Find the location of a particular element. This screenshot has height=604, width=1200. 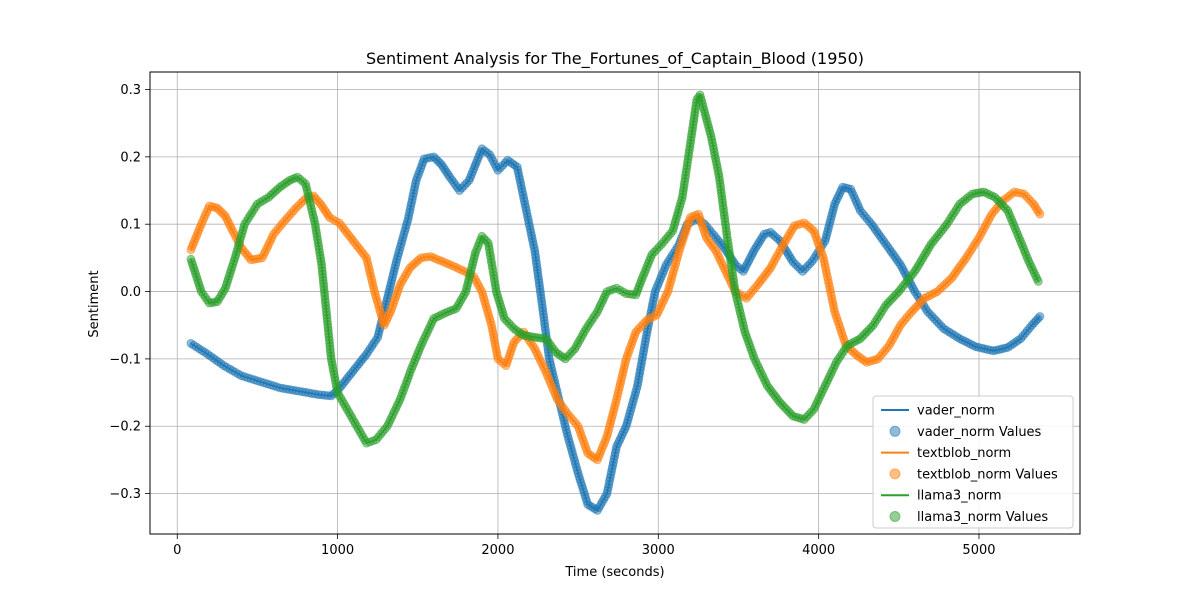

y-tick-label: −0.3 is located at coordinates (125, 494).